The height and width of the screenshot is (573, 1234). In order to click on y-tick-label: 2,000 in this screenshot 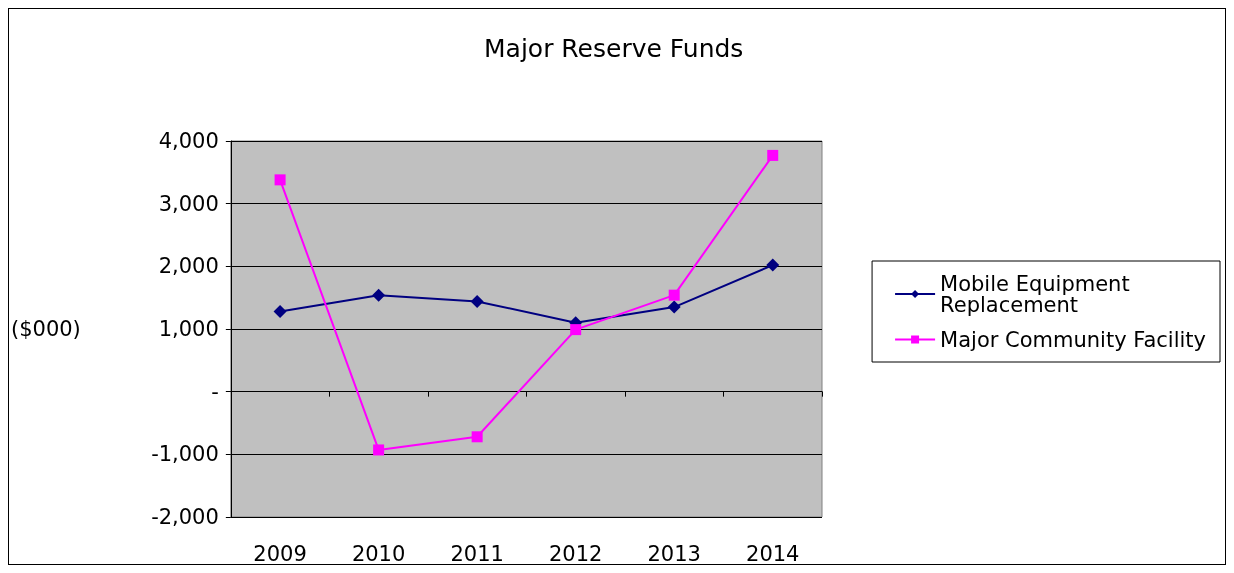, I will do `click(188, 266)`.